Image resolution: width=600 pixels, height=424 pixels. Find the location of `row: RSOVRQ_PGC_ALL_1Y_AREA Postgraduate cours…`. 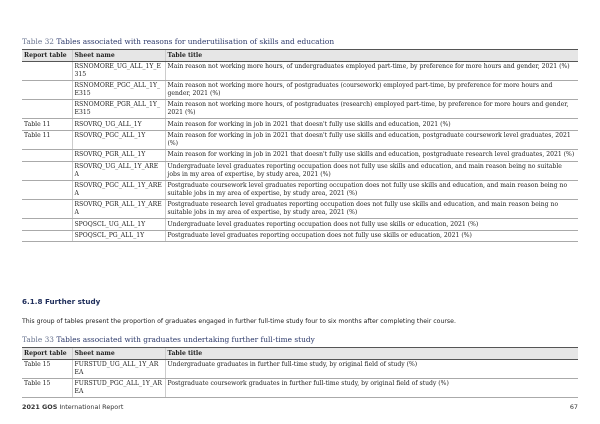

row: RSOVRQ_PGC_ALL_1Y_AREA Postgraduate cours… is located at coordinates (300, 190).